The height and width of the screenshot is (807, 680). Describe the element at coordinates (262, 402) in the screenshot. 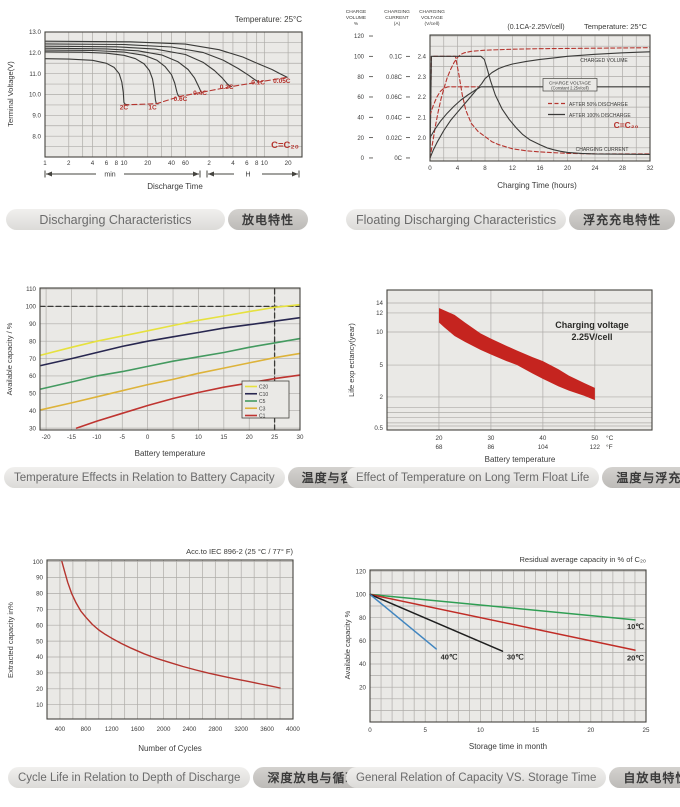

I see `svg-text: C5` at that location.